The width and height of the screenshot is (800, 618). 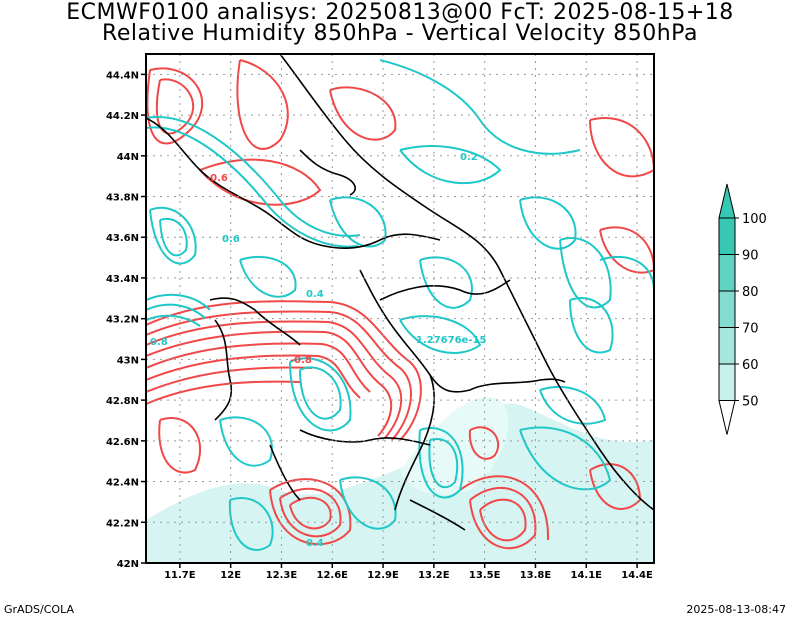 What do you see at coordinates (750, 256) in the screenshot?
I see `colorbar-label: 90` at bounding box center [750, 256].